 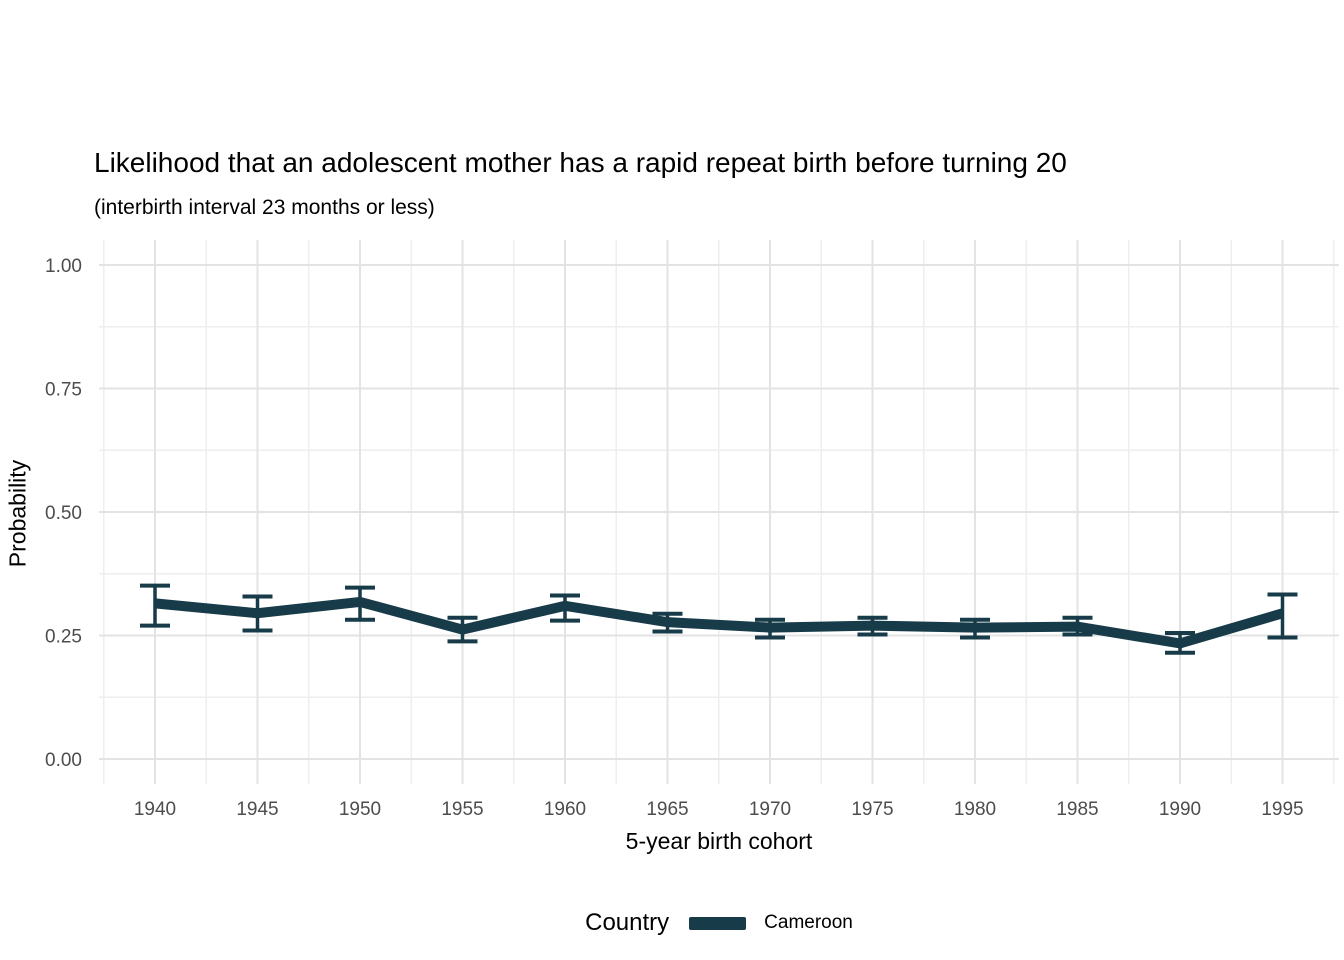 I want to click on x-tick-label: 1980, so click(x=975, y=809).